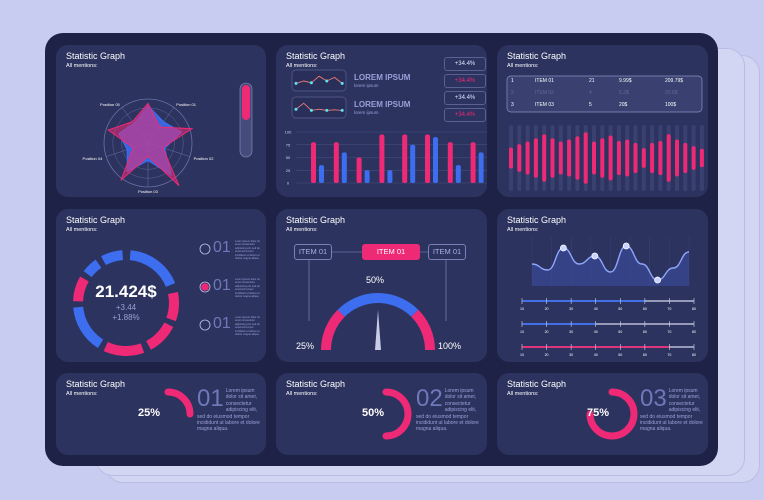 Image resolution: width=764 pixels, height=500 pixels. What do you see at coordinates (669, 332) in the screenshot?
I see `slider-tick-label: 70` at bounding box center [669, 332].